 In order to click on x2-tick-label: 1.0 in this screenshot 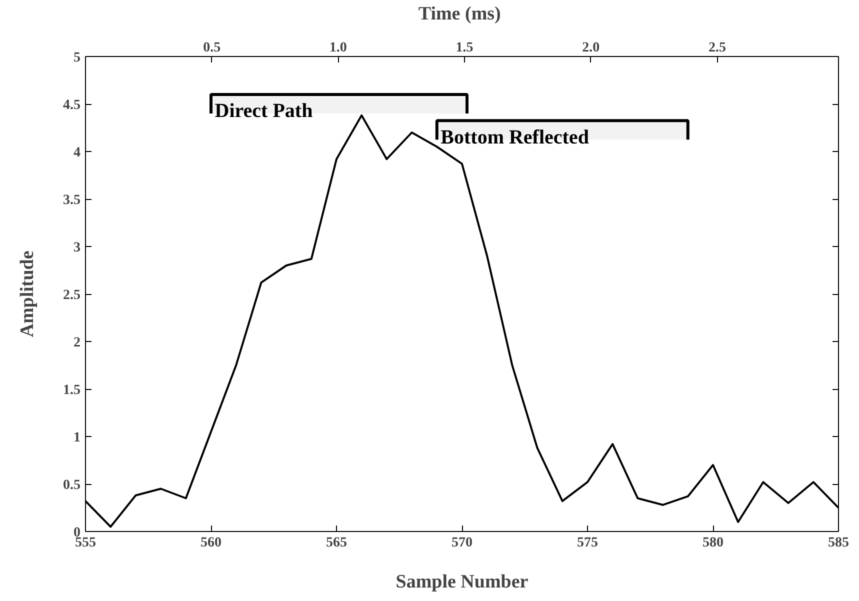, I will do `click(338, 48)`.